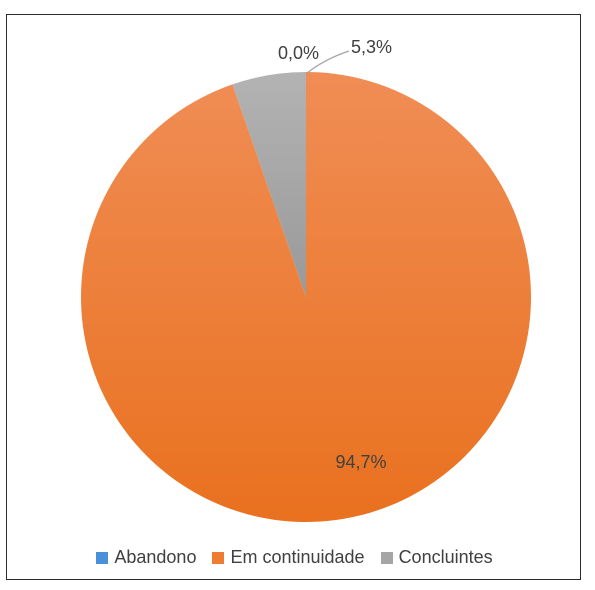  What do you see at coordinates (297, 557) in the screenshot?
I see `legend-label-em-continuidade: Em continuidade` at bounding box center [297, 557].